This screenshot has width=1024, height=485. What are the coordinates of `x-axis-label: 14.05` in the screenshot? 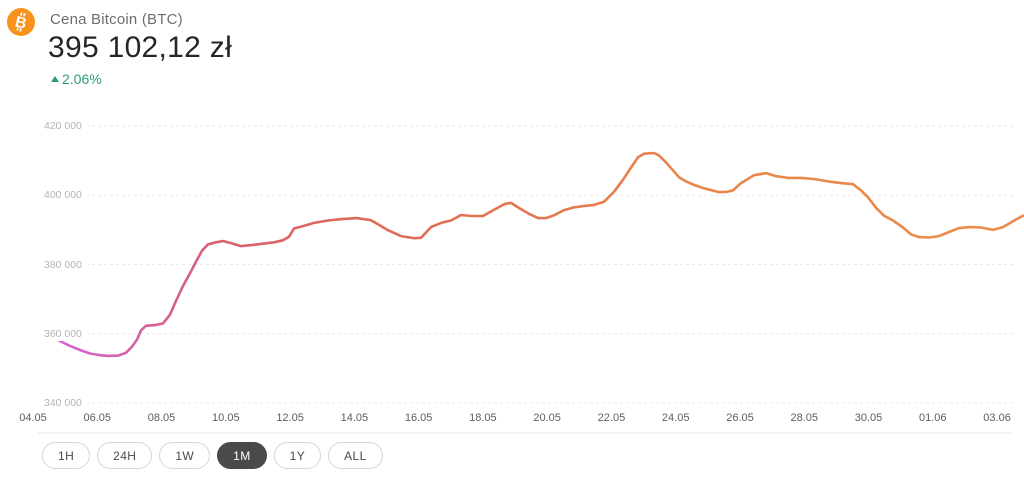 It's located at (354, 418).